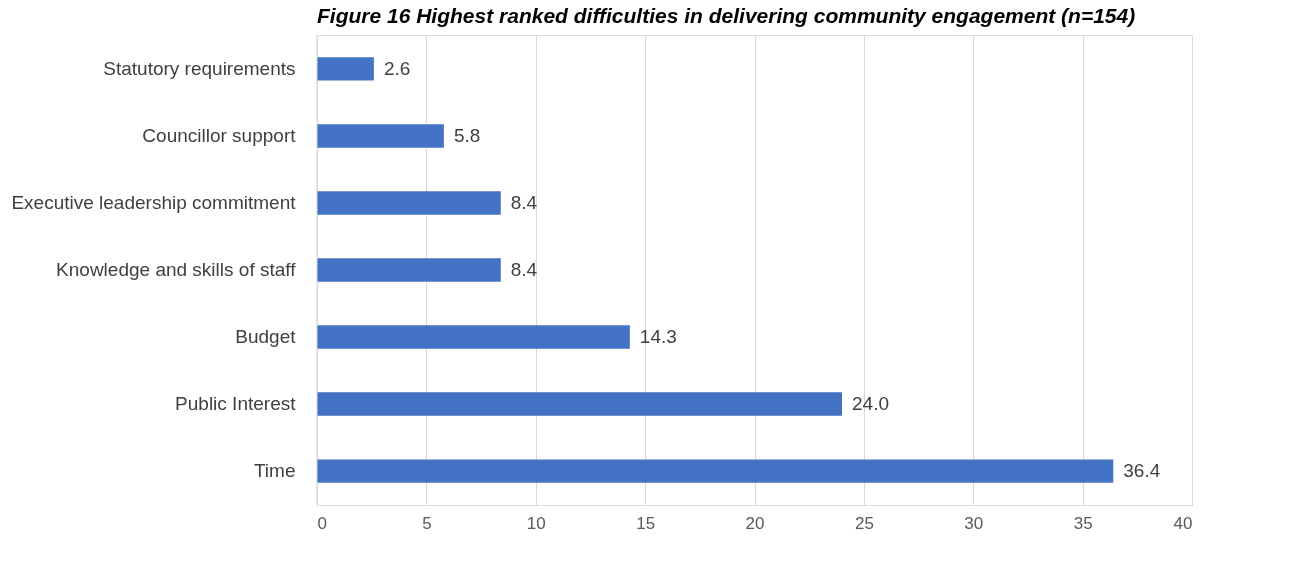 The height and width of the screenshot is (581, 1294). I want to click on x-tick-label: 5, so click(427, 523).